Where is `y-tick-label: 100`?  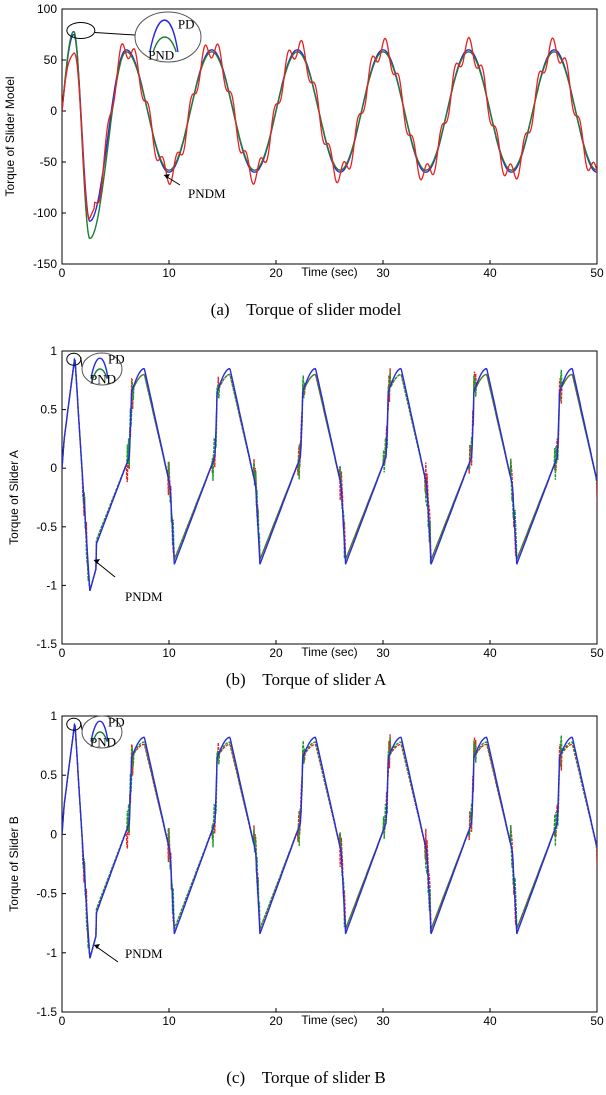 y-tick-label: 100 is located at coordinates (47, 9).